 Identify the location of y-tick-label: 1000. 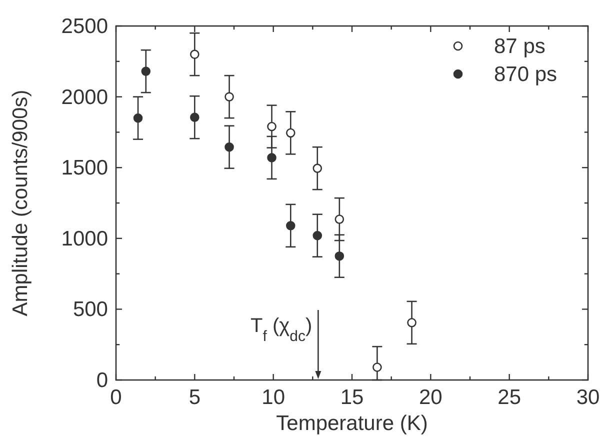
(84, 238).